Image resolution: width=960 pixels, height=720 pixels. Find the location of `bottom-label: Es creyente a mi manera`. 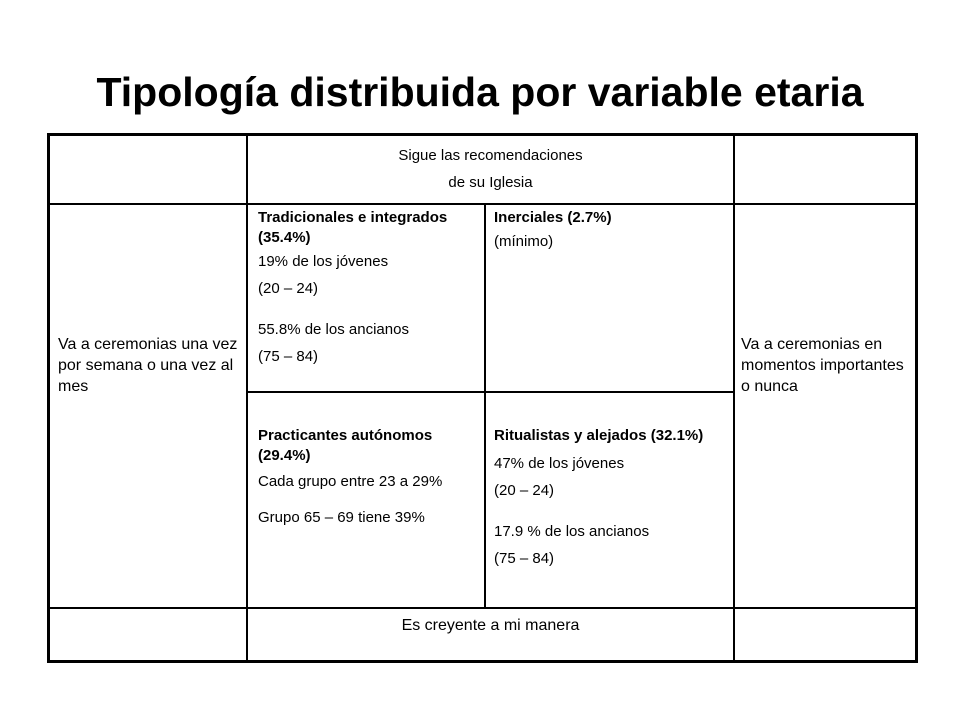

bottom-label: Es creyente a mi manera is located at coordinates (490, 625).